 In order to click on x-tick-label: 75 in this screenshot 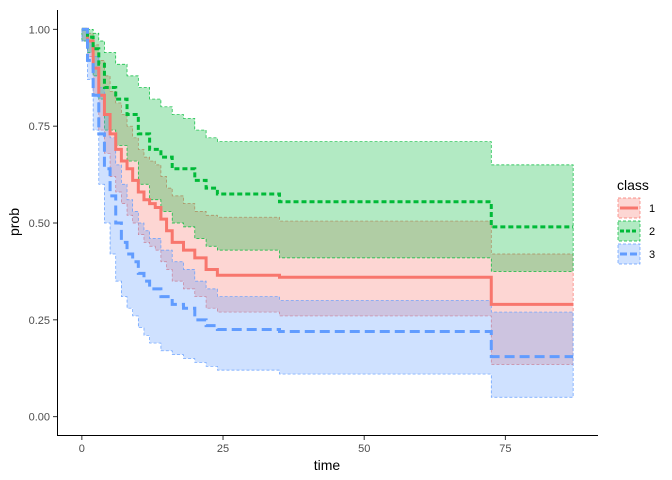, I will do `click(505, 449)`.